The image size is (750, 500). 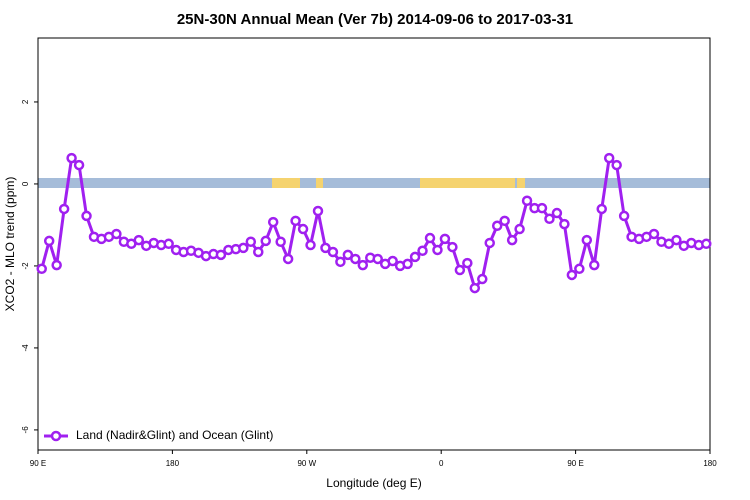 What do you see at coordinates (25, 183) in the screenshot?
I see `y-tick-label: 0` at bounding box center [25, 183].